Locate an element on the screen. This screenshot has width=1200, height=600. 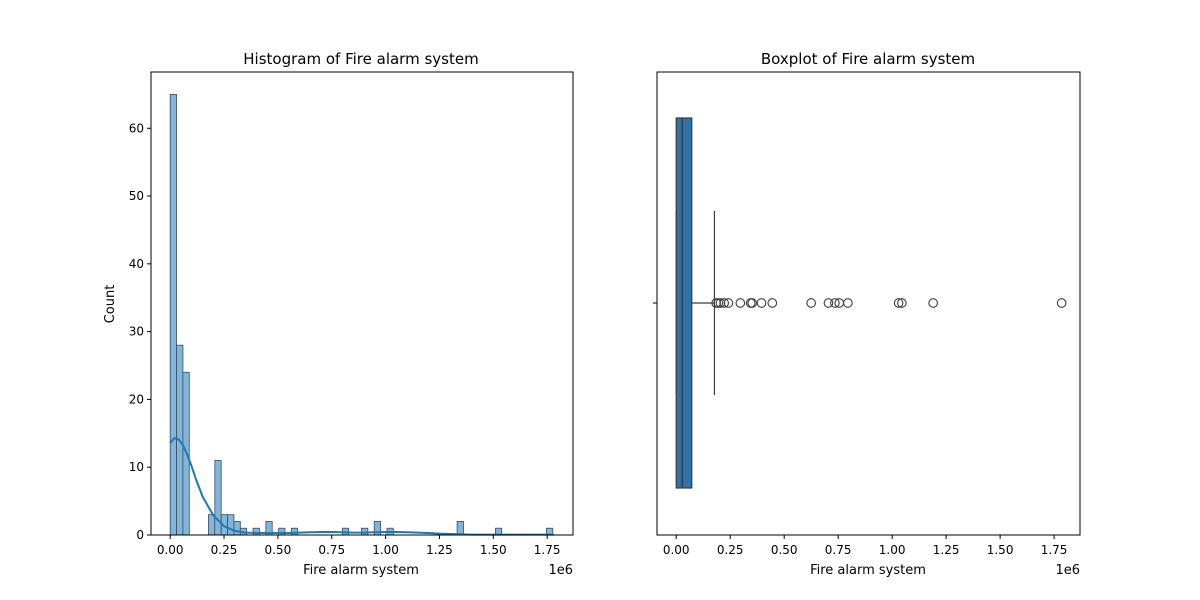
boxplot-x-label: Fire alarm system is located at coordinates (868, 570).